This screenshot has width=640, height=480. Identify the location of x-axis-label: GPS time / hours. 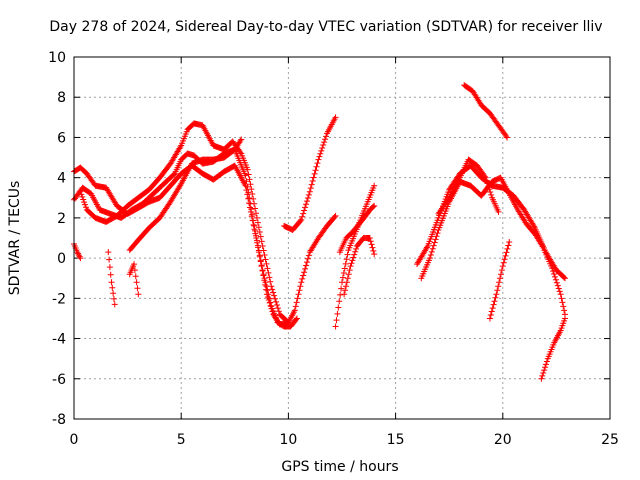
(339, 467).